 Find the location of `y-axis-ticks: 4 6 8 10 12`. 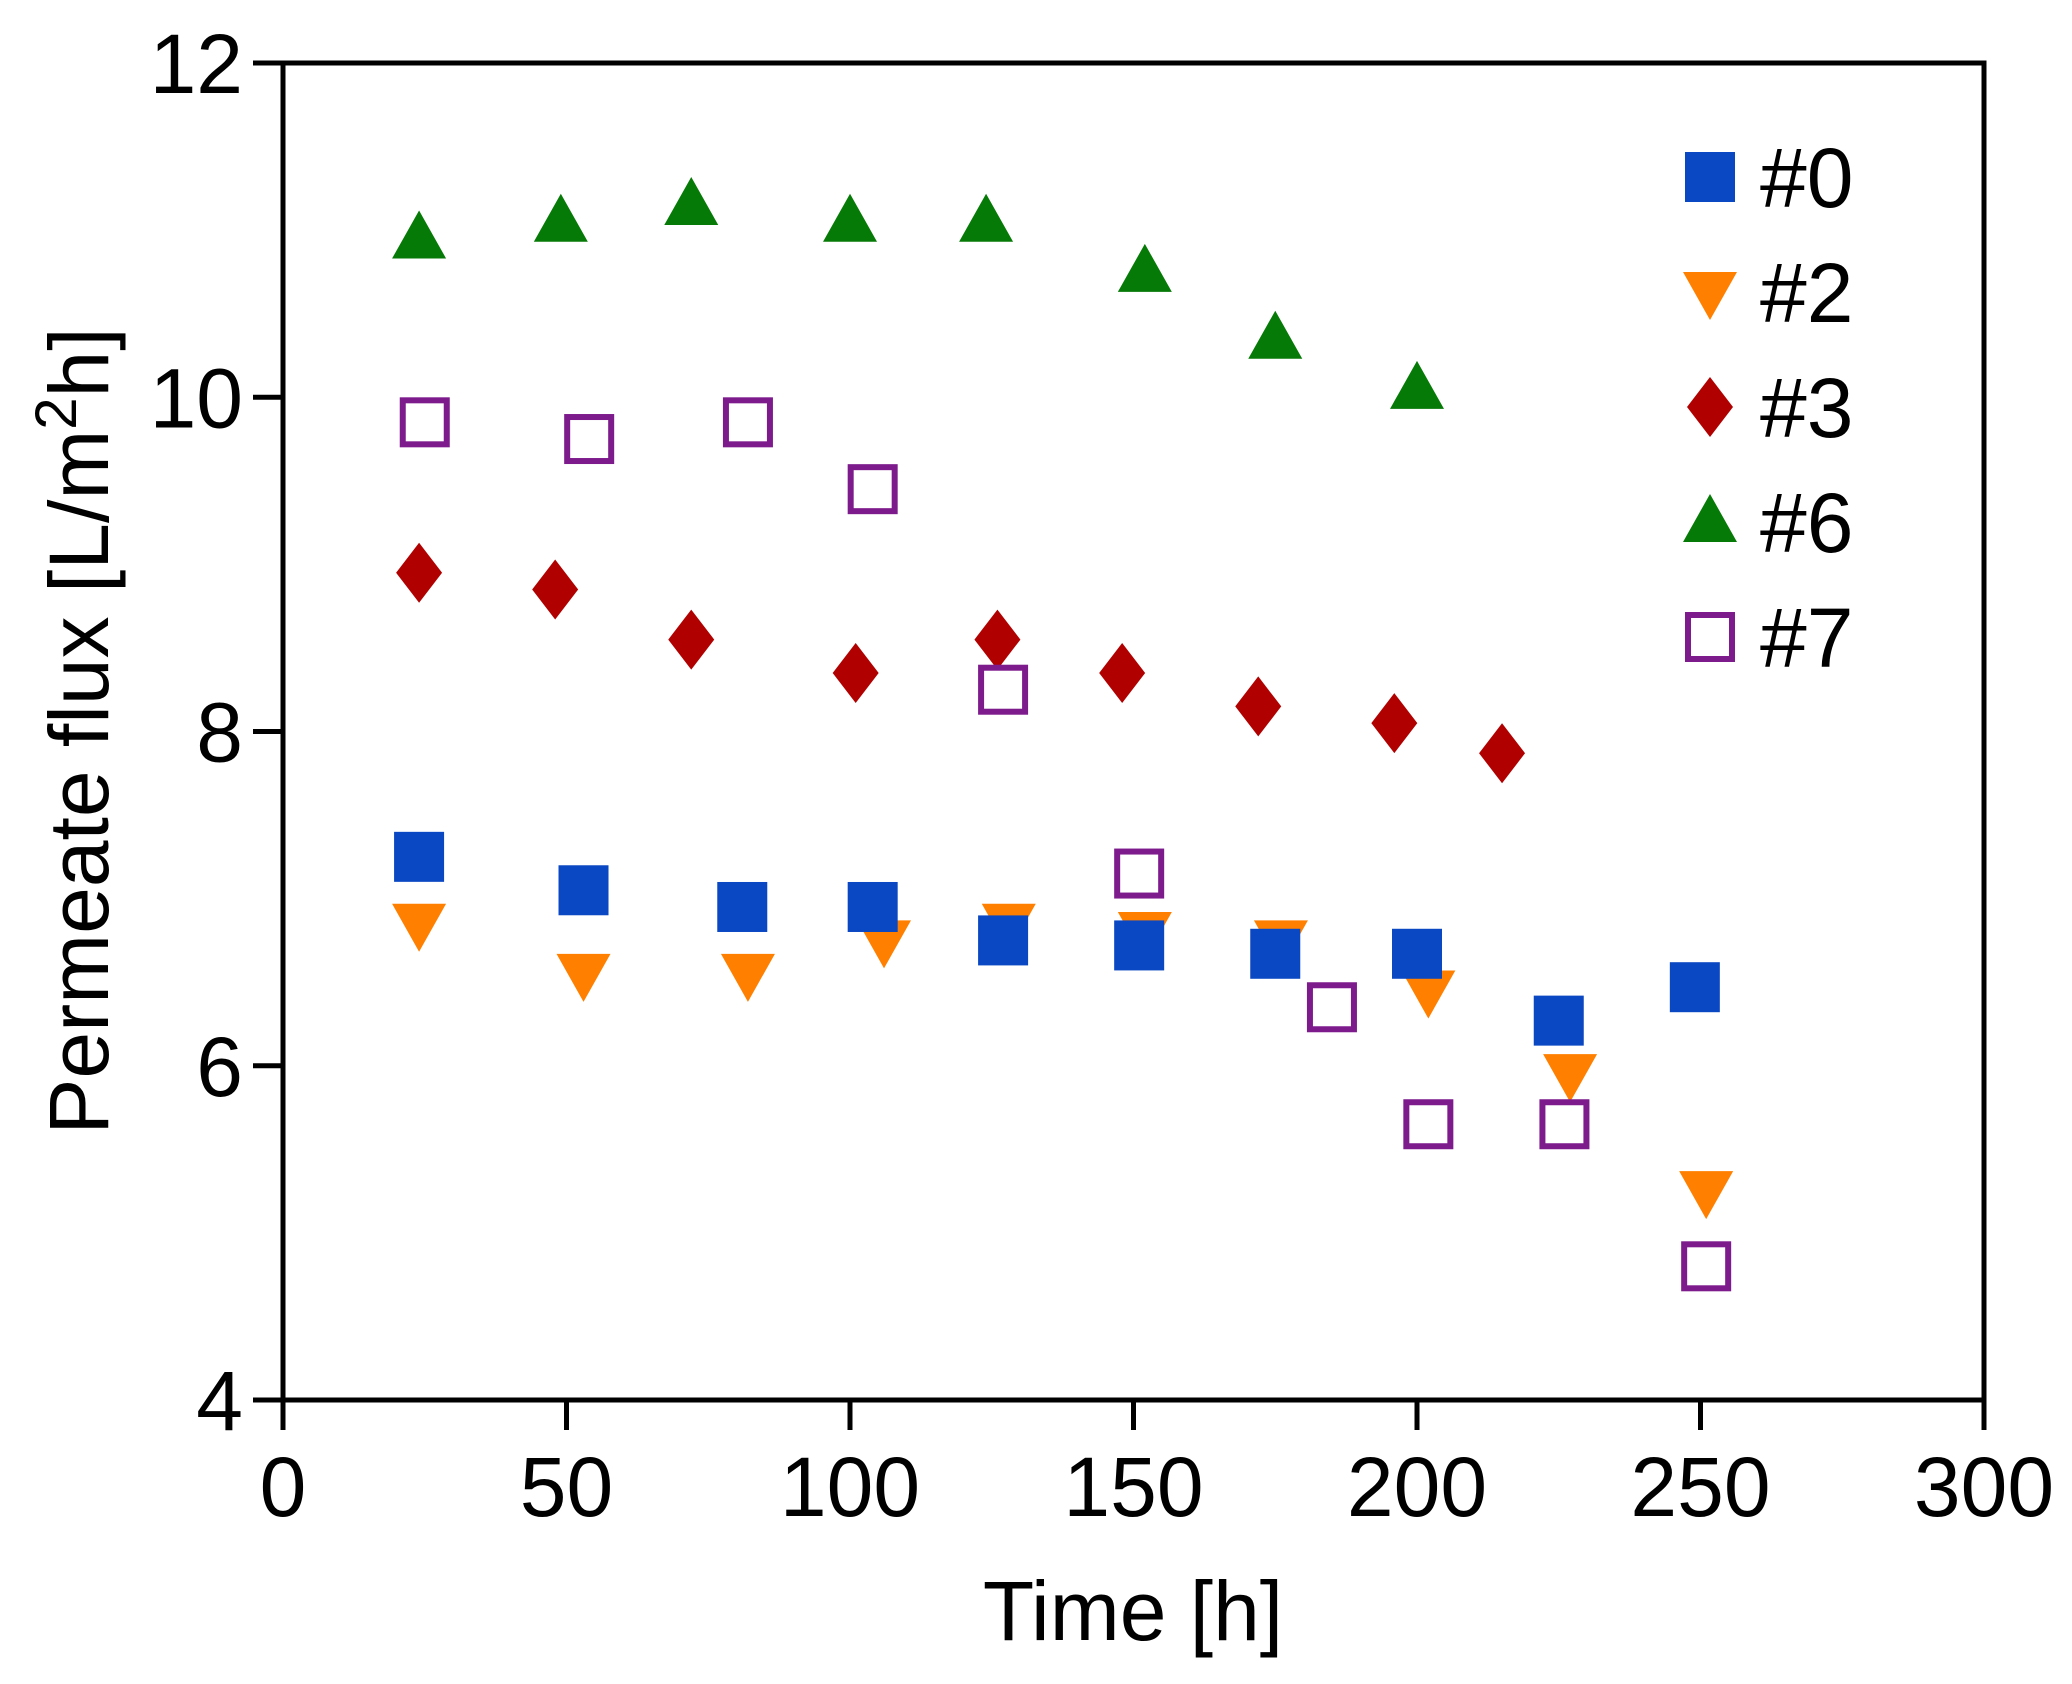

y-axis-ticks: 4 6 8 10 12 is located at coordinates (216, 732).